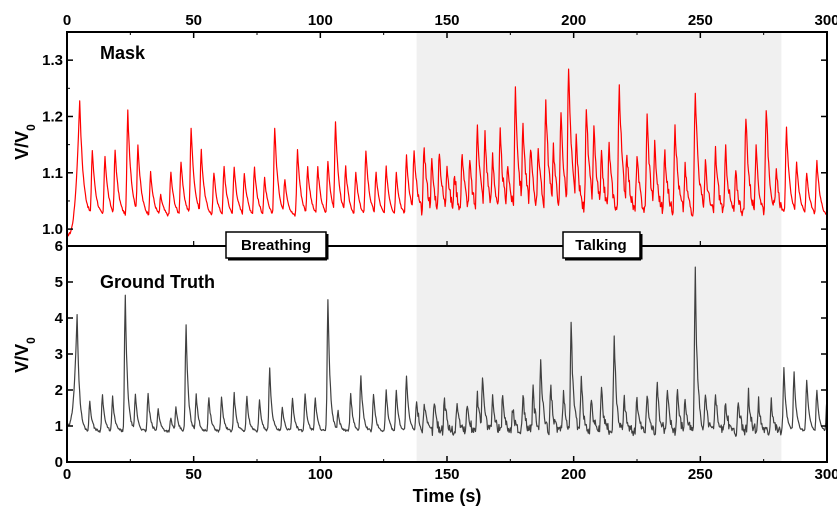 This screenshot has width=837, height=510. I want to click on x-axis-title: Time (s), so click(447, 496).